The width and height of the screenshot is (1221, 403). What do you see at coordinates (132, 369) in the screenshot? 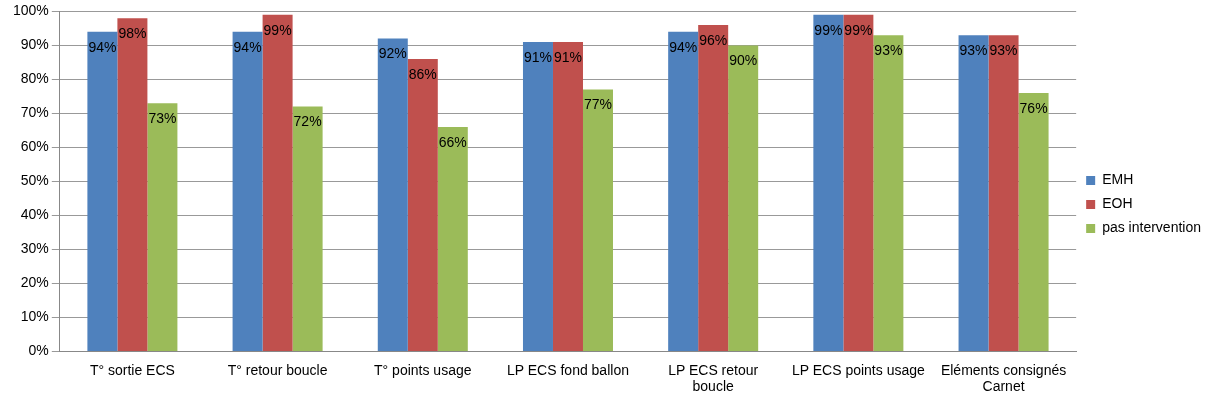
I see `x-tick-label: T° sortie ECS` at bounding box center [132, 369].